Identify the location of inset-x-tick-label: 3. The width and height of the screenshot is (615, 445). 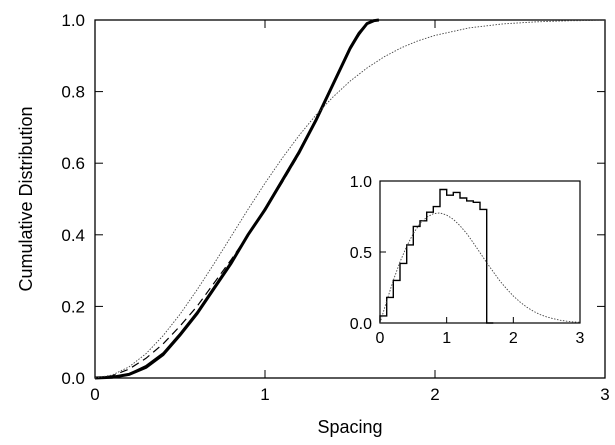
(580, 338).